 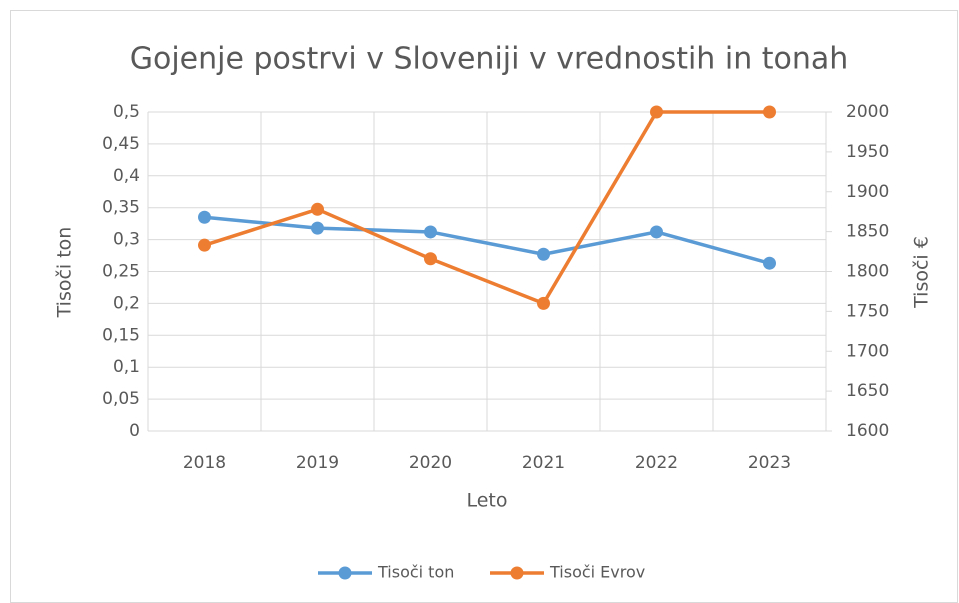 I want to click on y-tick-label: 0,45, so click(x=121, y=144).